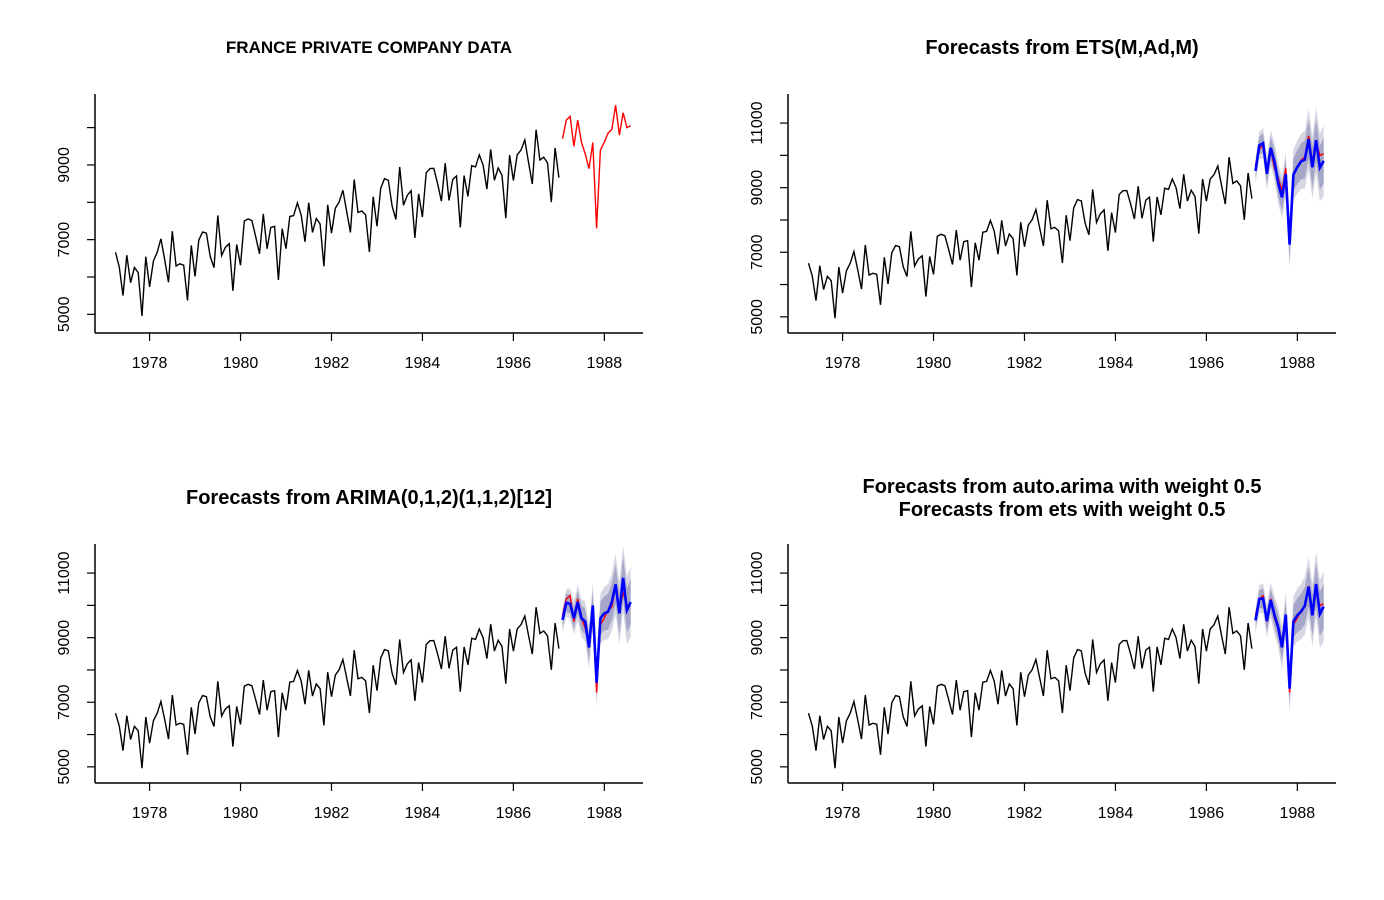 The width and height of the screenshot is (1384, 900). What do you see at coordinates (757, 252) in the screenshot?
I see `chart-2-y-tick-label: 7000` at bounding box center [757, 252].